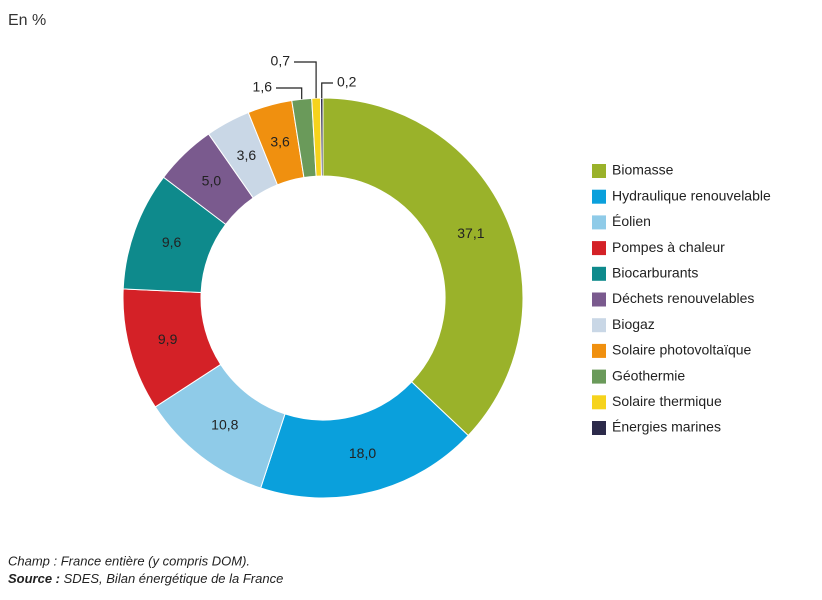  I want to click on legend-label: Biogaz, so click(633, 324).